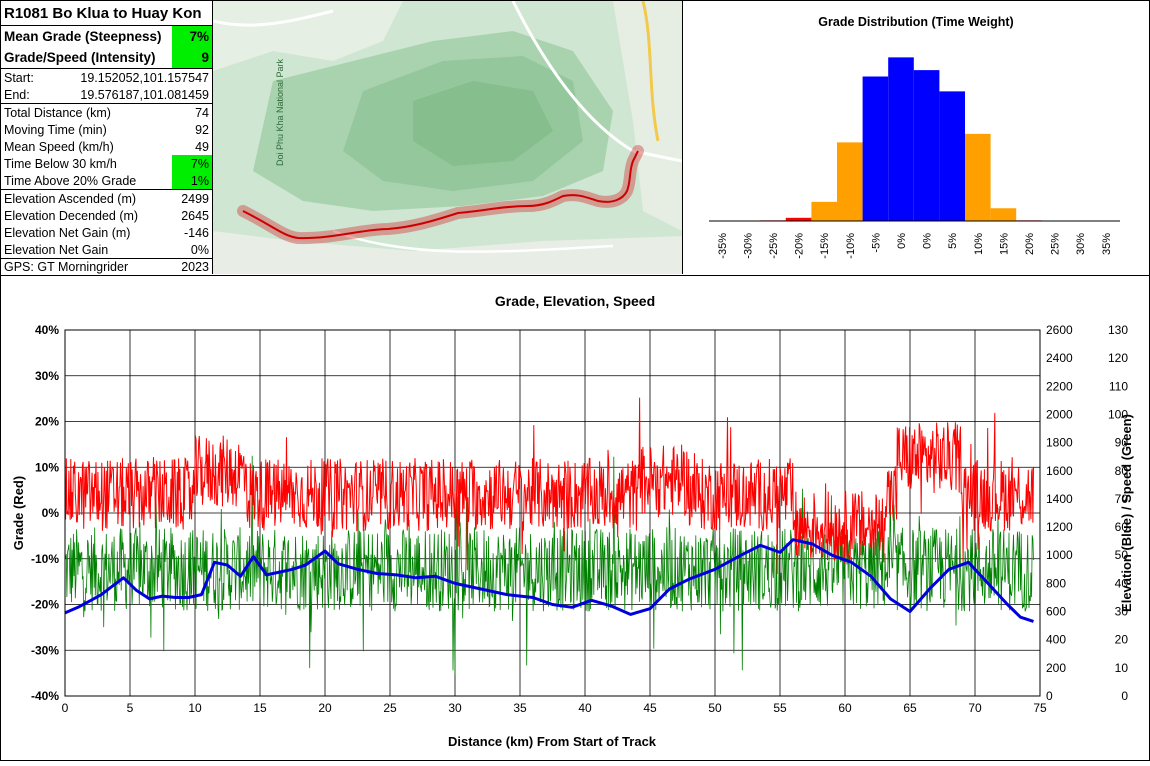 The height and width of the screenshot is (766, 1150). What do you see at coordinates (103, 13) in the screenshot?
I see `route-title: R1081 Bo Klua to Huay Kon` at bounding box center [103, 13].